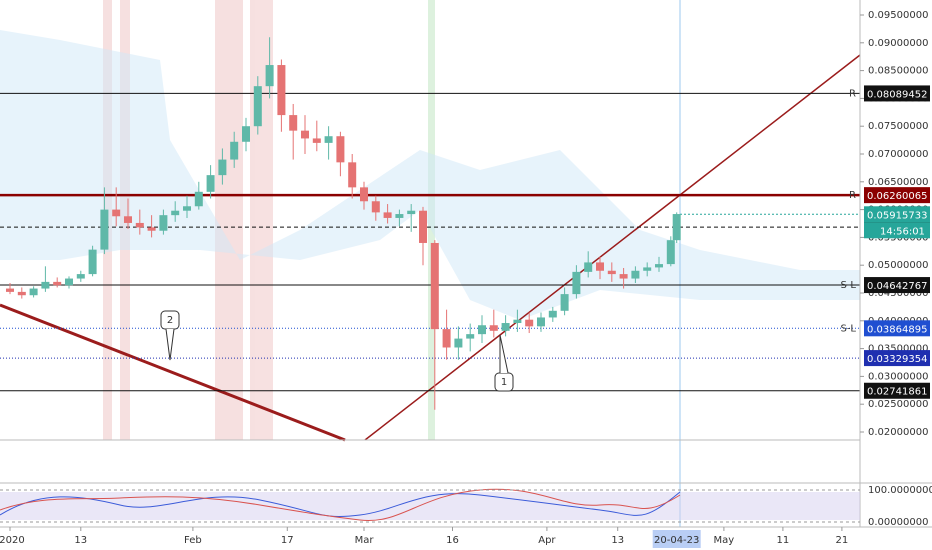 This screenshot has height=550, width=932. I want to click on cursor-date-label: 20-04-23, so click(676, 540).